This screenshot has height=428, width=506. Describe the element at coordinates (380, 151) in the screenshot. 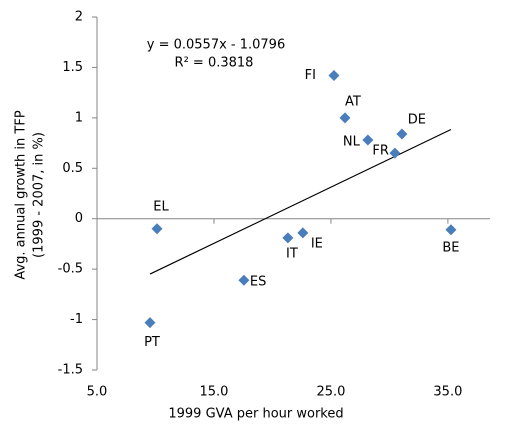

I see `point-label: FR` at that location.